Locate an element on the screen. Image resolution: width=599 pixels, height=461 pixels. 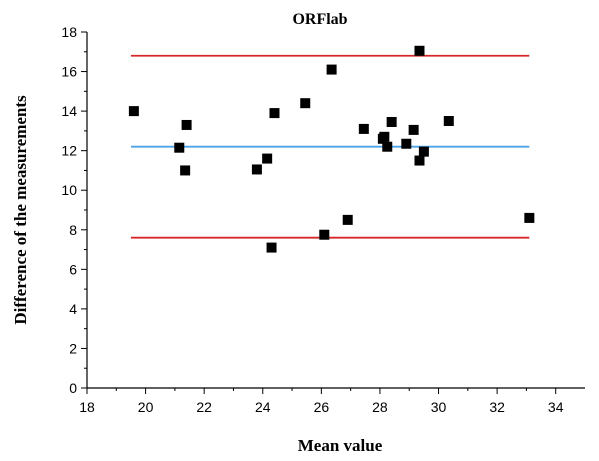
x-tick-label: 34 is located at coordinates (556, 407).